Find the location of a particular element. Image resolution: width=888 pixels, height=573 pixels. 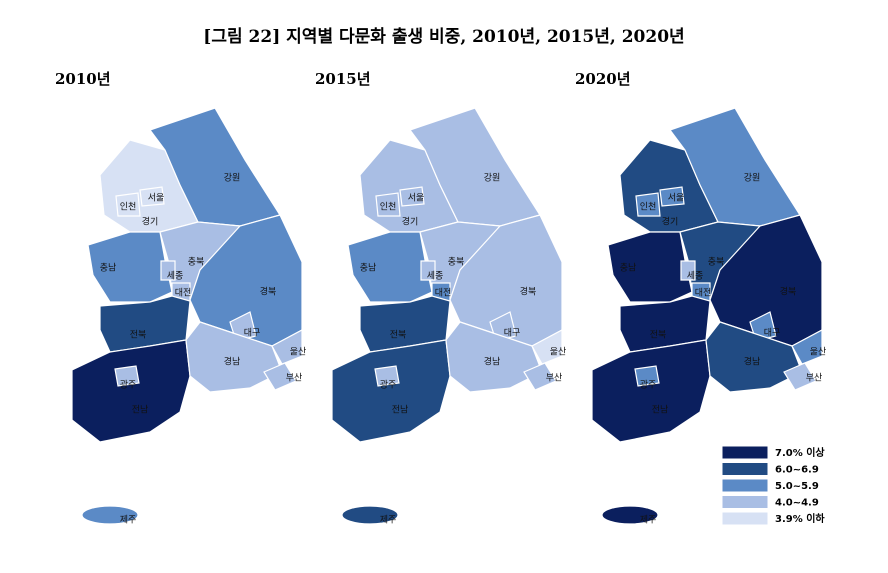

legend-label: 5.0~5.9 is located at coordinates (797, 486).